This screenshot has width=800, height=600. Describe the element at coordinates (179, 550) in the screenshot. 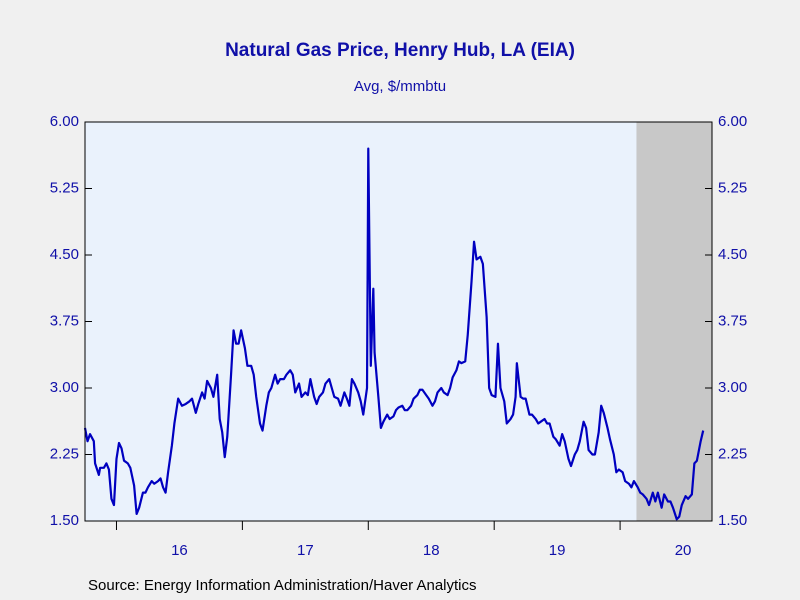

I see `x-tick-label: 16` at that location.